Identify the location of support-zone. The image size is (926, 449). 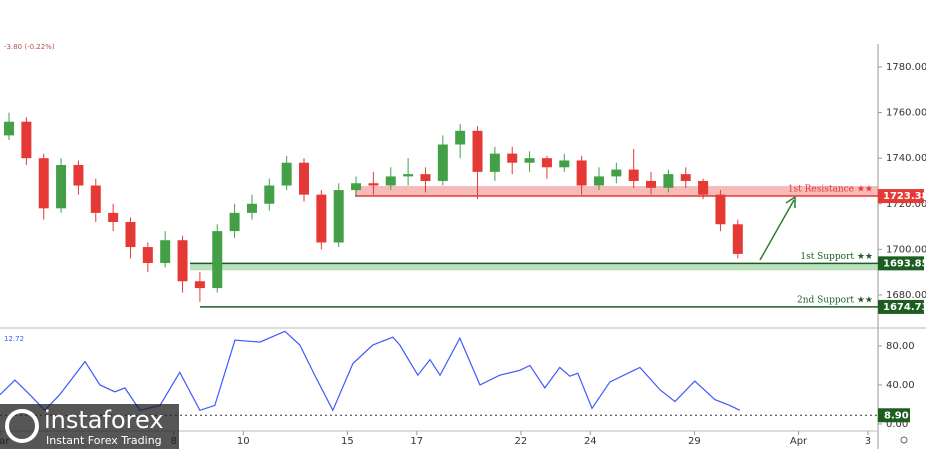
(534, 267).